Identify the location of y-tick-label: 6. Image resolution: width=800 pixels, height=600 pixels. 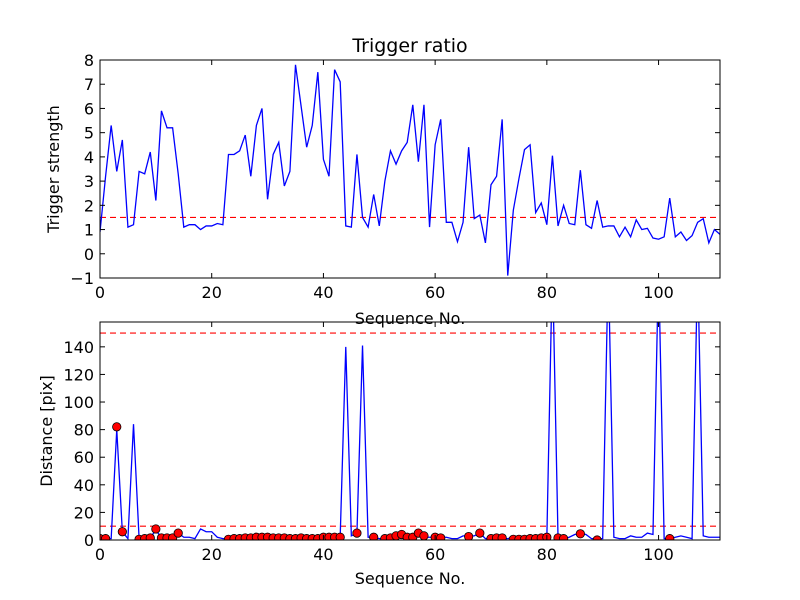
(89, 108).